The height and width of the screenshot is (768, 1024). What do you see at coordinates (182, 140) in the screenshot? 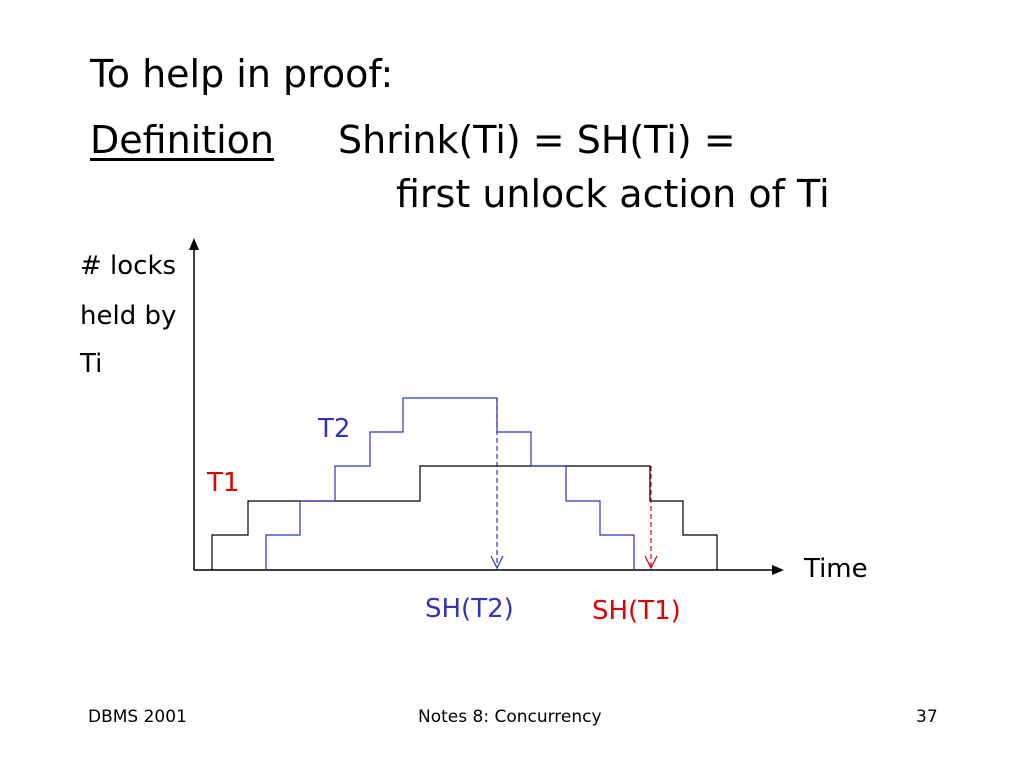
I see `definition-term: Definition` at bounding box center [182, 140].